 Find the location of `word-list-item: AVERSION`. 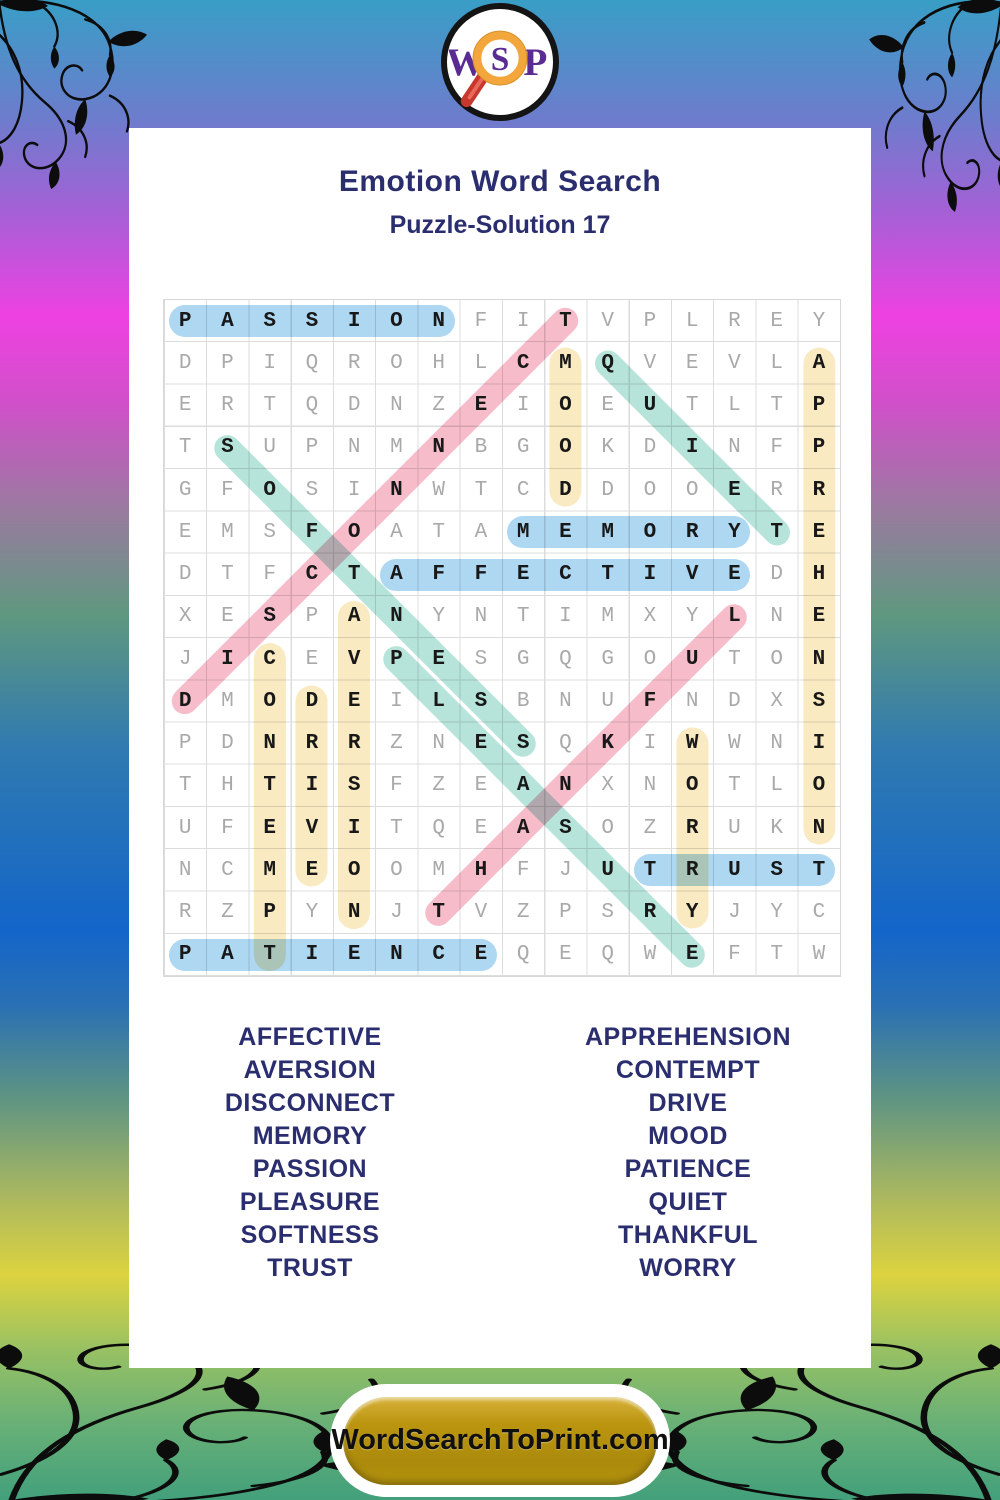

word-list-item: AVERSION is located at coordinates (310, 1070).